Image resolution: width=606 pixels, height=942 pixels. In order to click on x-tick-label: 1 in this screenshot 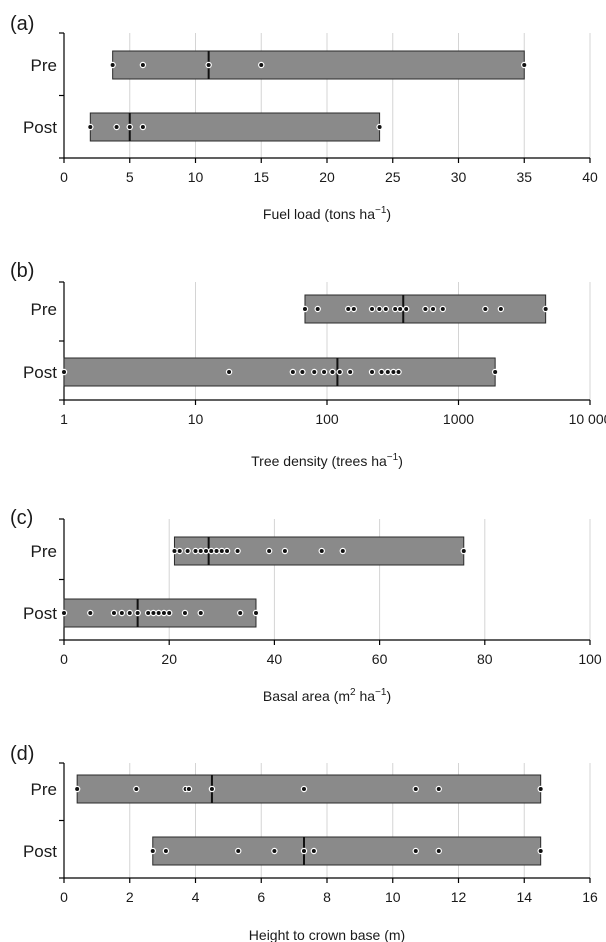, I will do `click(64, 419)`.